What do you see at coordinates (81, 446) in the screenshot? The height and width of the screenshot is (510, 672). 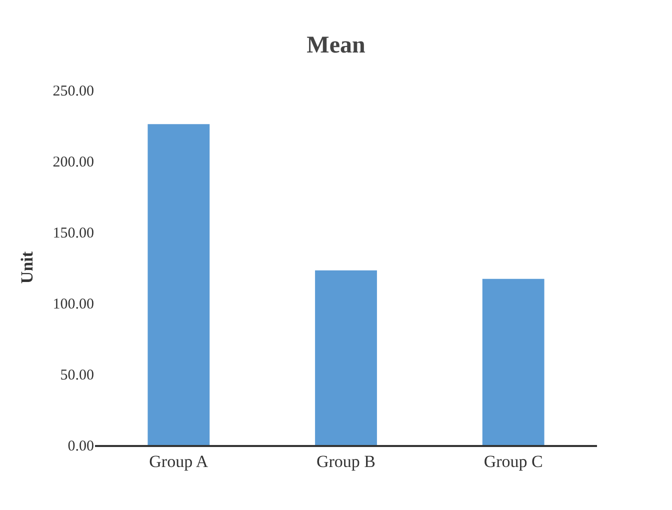 I see `y-tick-label: 0.00` at bounding box center [81, 446].